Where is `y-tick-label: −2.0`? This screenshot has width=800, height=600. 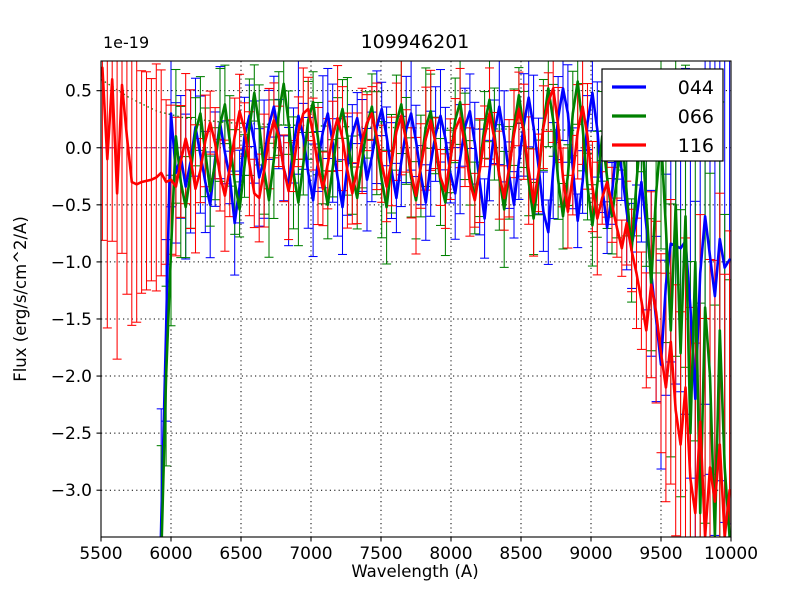
y-tick-label: −2.0 is located at coordinates (71, 377).